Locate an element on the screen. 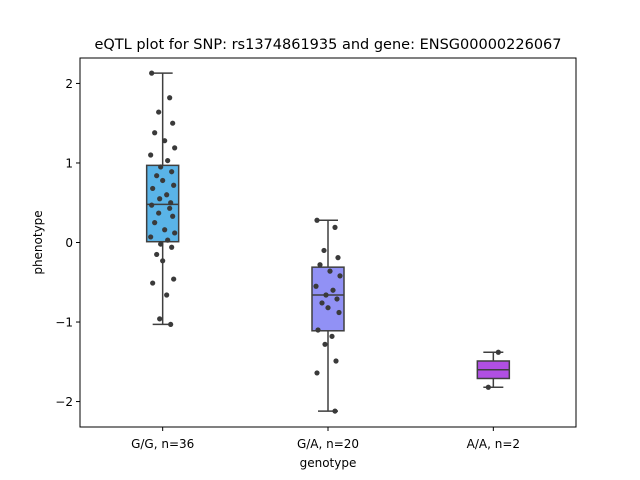 This screenshot has width=640, height=480. x-tick-label: A/A, n=2 is located at coordinates (493, 444).